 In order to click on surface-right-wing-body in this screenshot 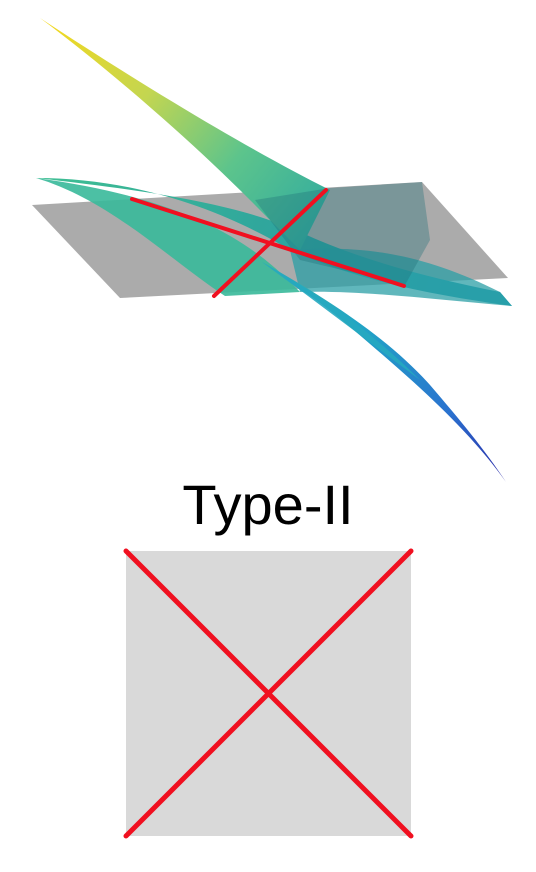, I will do `click(401, 277)`.